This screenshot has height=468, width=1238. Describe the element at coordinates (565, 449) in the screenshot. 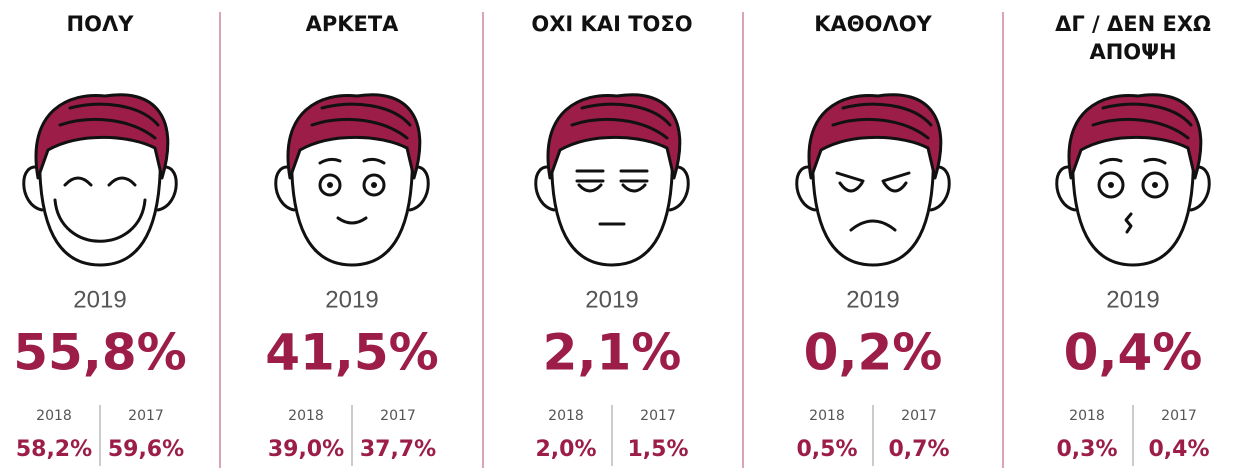

I see `history-value: 2,0%` at that location.